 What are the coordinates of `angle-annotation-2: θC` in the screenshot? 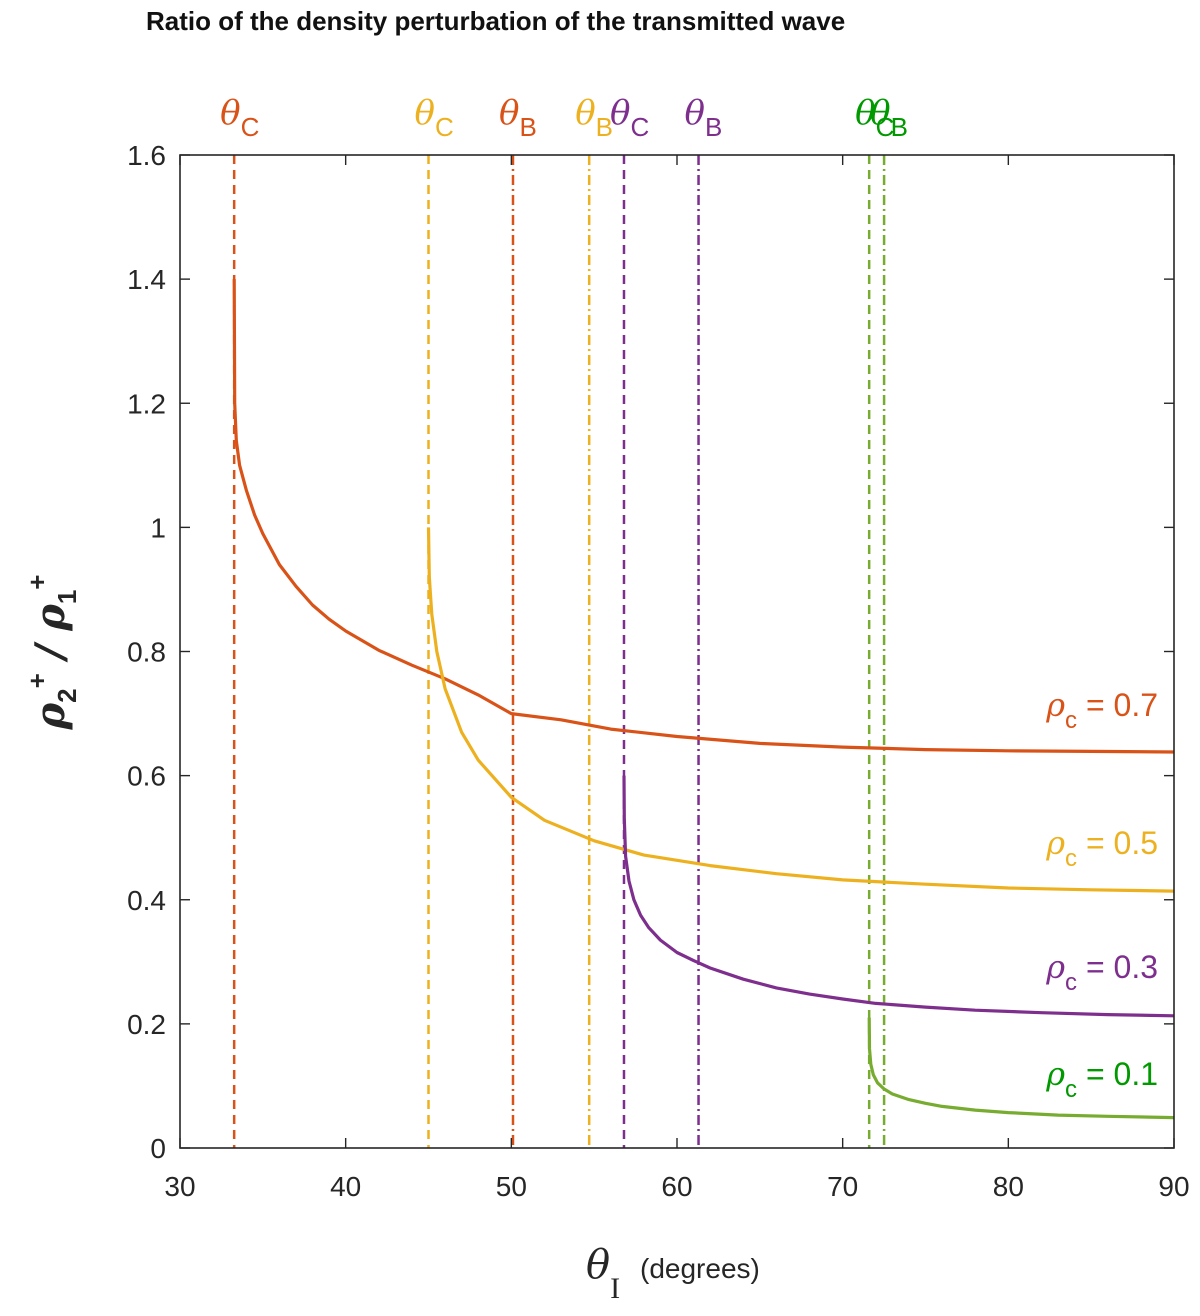 It's located at (434, 117).